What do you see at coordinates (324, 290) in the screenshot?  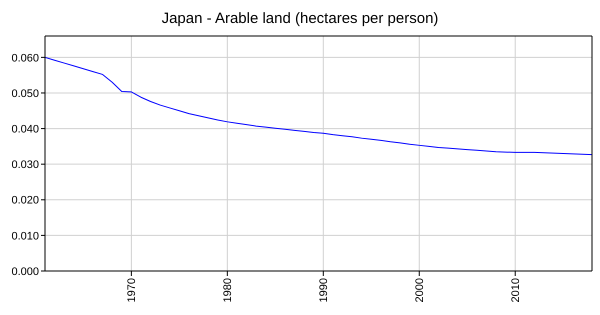 I see `x-tick-label: 1990` at bounding box center [324, 290].